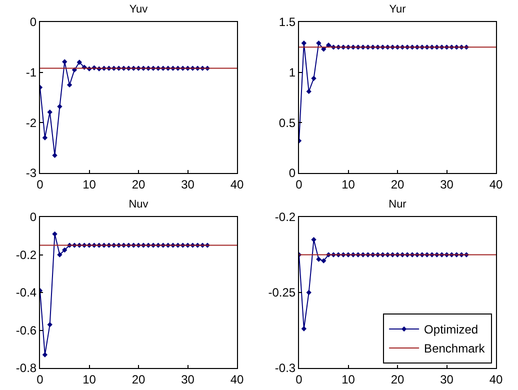  I want to click on y-tick-label: 1.5, so click(287, 22).